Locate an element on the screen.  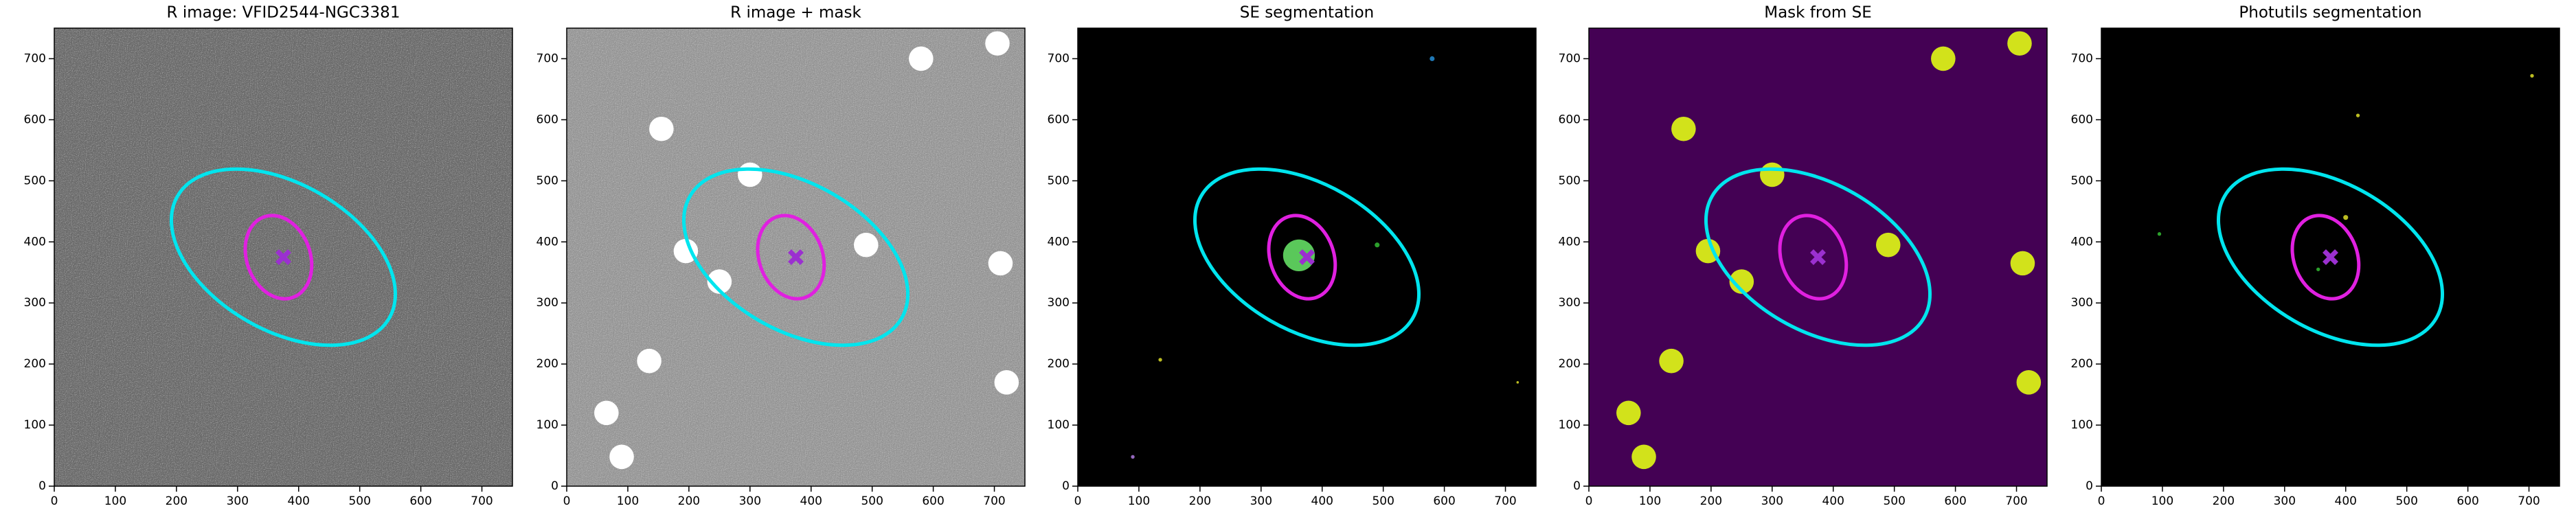
panel-title: Mask from SE is located at coordinates (1818, 13).